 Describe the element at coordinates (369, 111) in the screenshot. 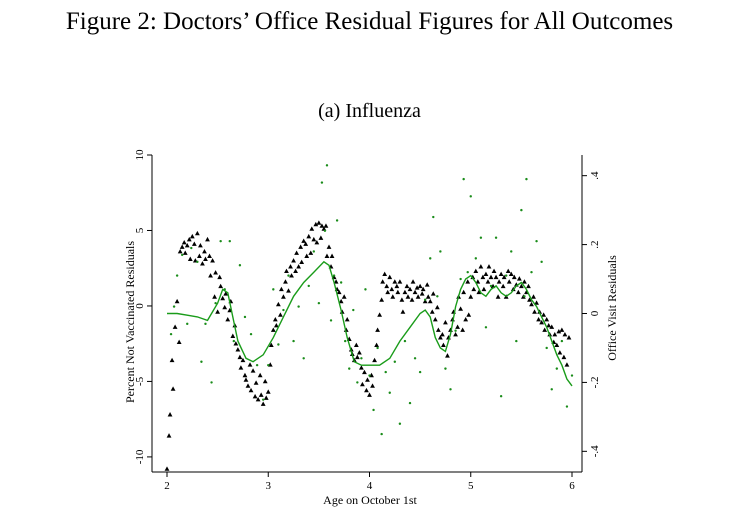

I see `panel-title: (a) Influenza` at that location.